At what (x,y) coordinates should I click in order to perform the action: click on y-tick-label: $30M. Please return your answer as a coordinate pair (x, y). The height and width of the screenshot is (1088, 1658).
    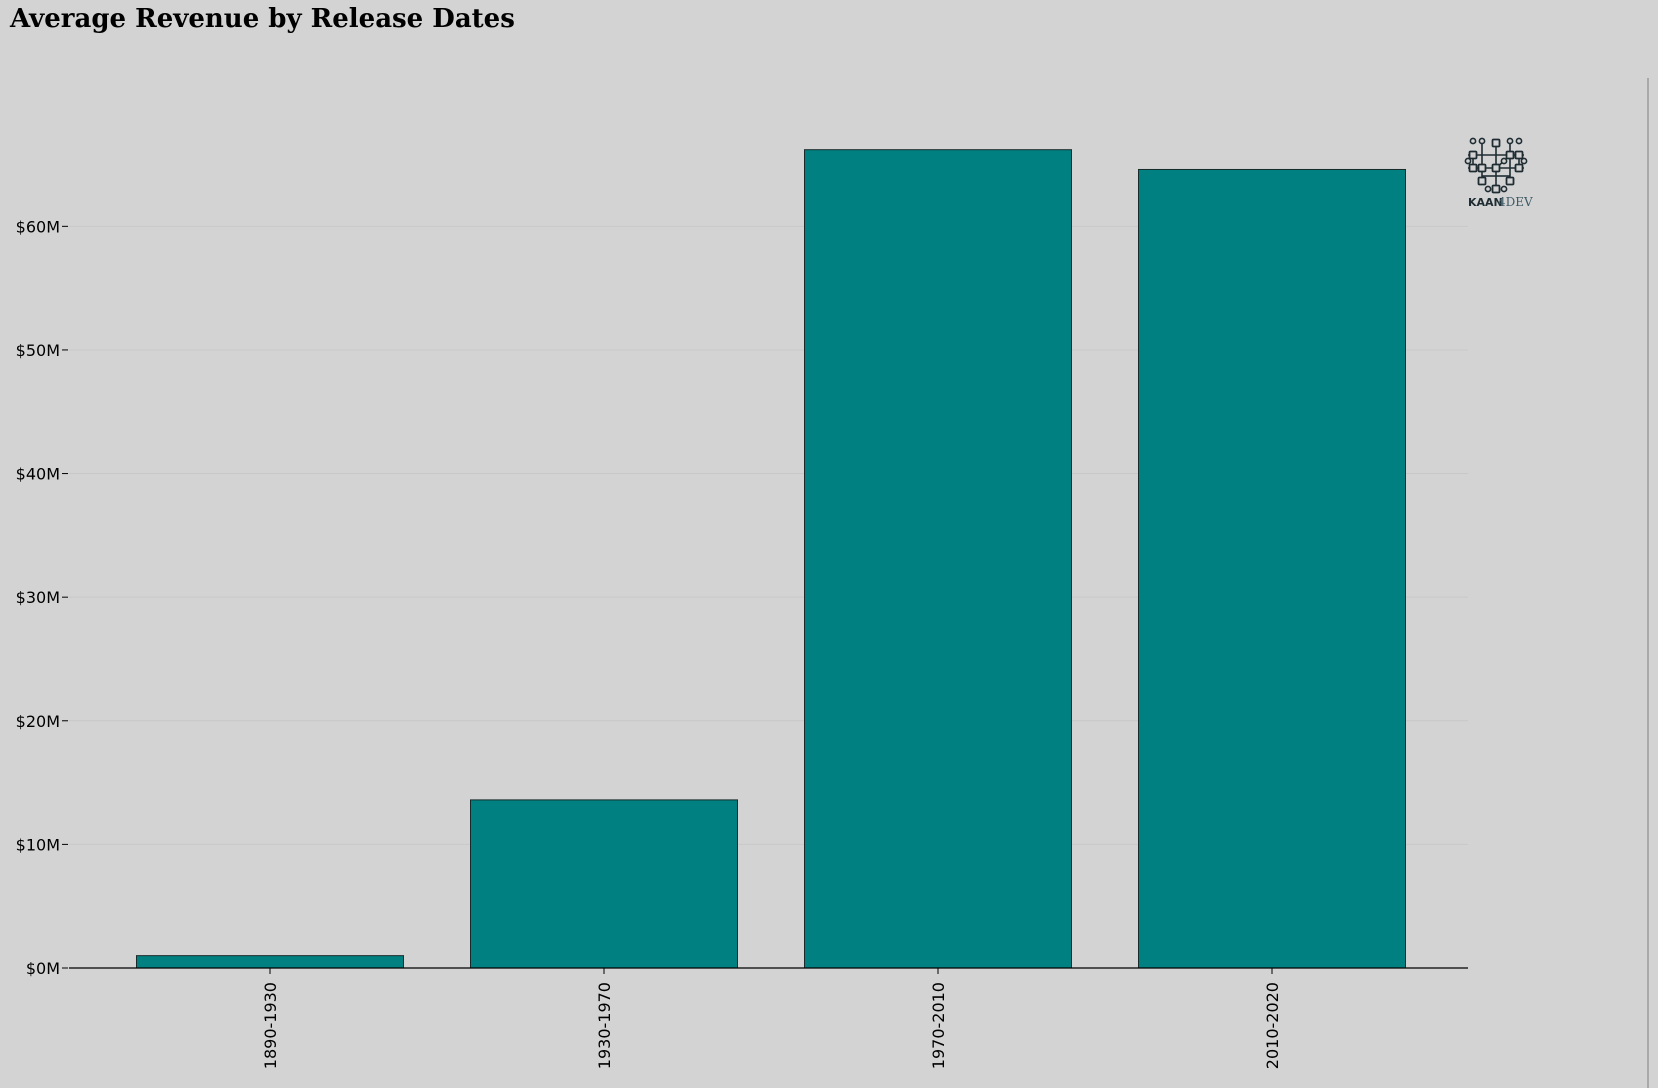
    Looking at the image, I should click on (38, 597).